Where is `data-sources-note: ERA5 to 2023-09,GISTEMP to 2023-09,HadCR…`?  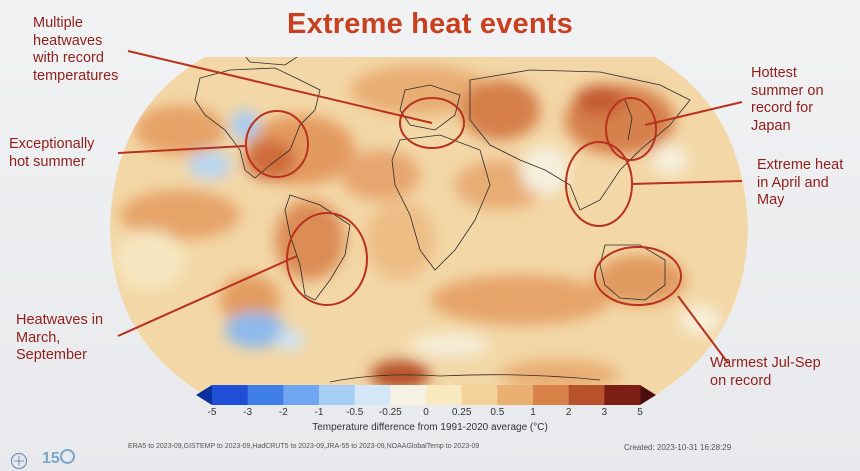 data-sources-note: ERA5 to 2023-09,GISTEMP to 2023-09,HadCR… is located at coordinates (304, 446).